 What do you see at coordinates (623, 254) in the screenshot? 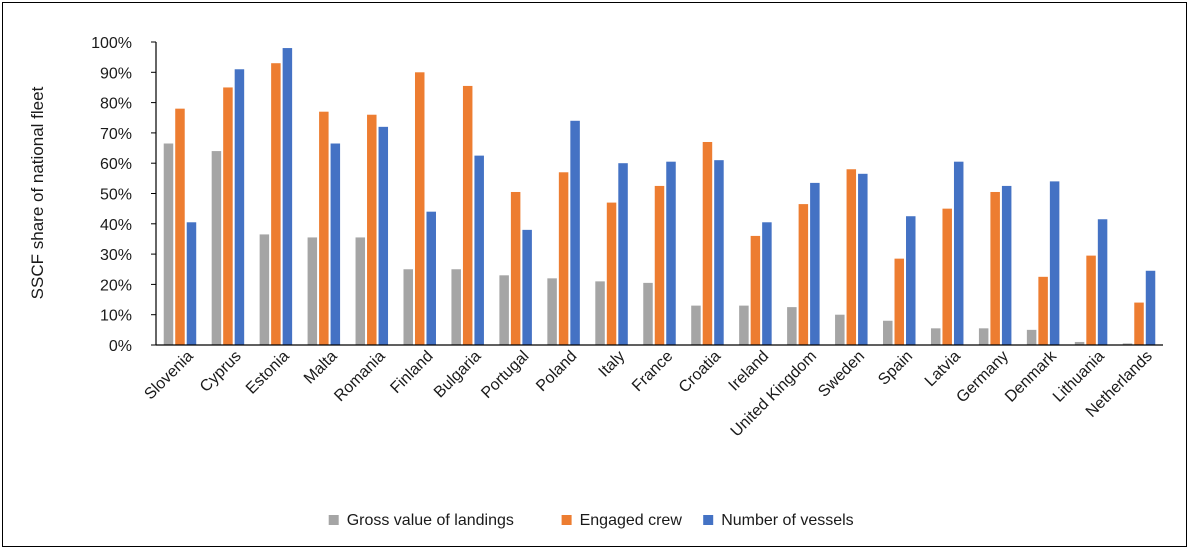
I see `bar-number-of-vessels-italy` at bounding box center [623, 254].